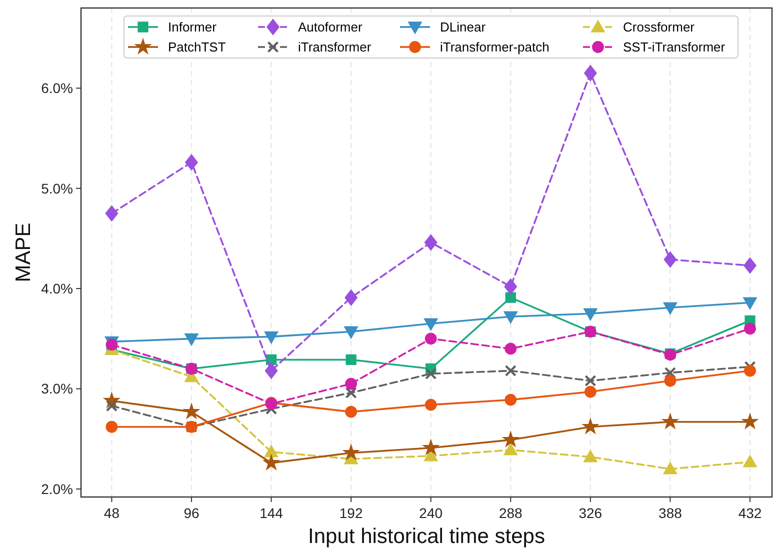 This screenshot has width=774, height=552. Describe the element at coordinates (335, 47) in the screenshot. I see `legend-label: iTransformer` at that location.